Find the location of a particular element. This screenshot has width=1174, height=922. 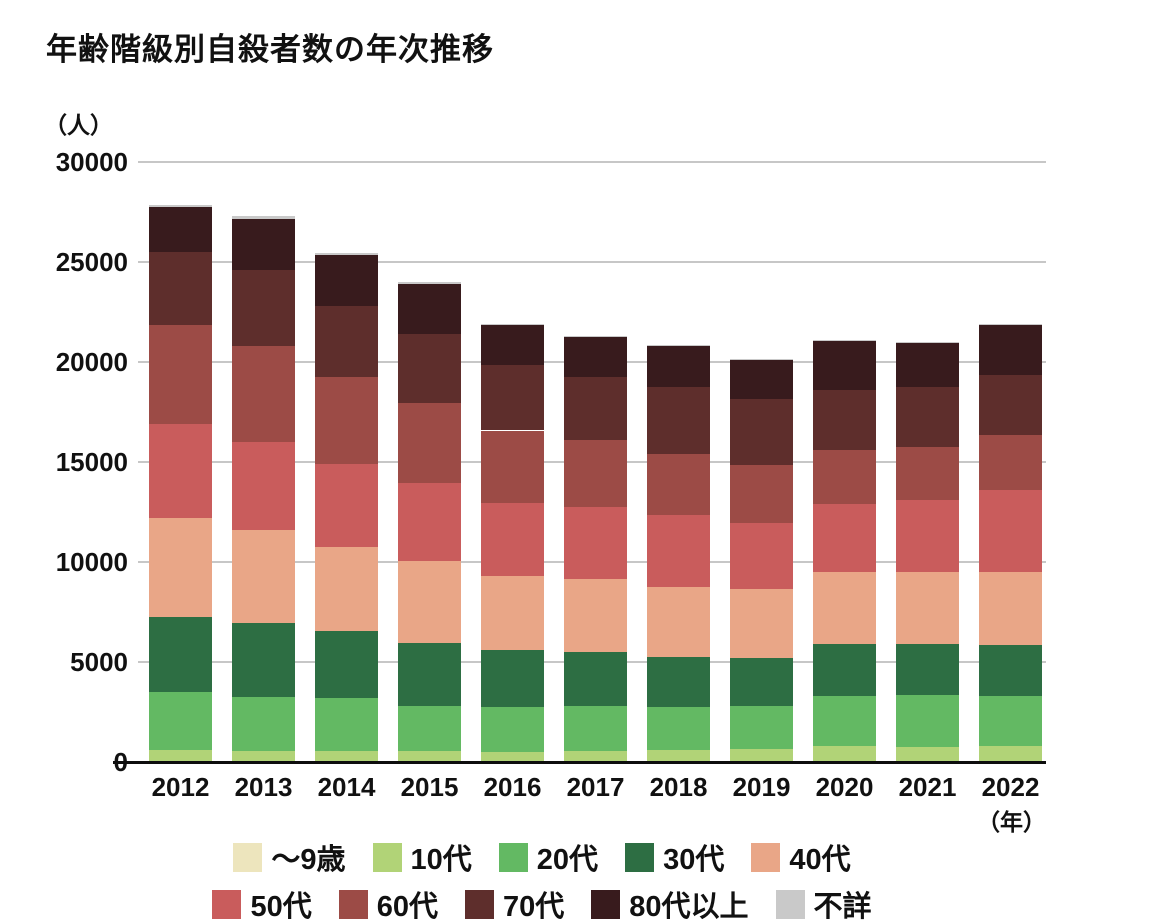

y-axis-tick-label: 5000 is located at coordinates (99, 662).